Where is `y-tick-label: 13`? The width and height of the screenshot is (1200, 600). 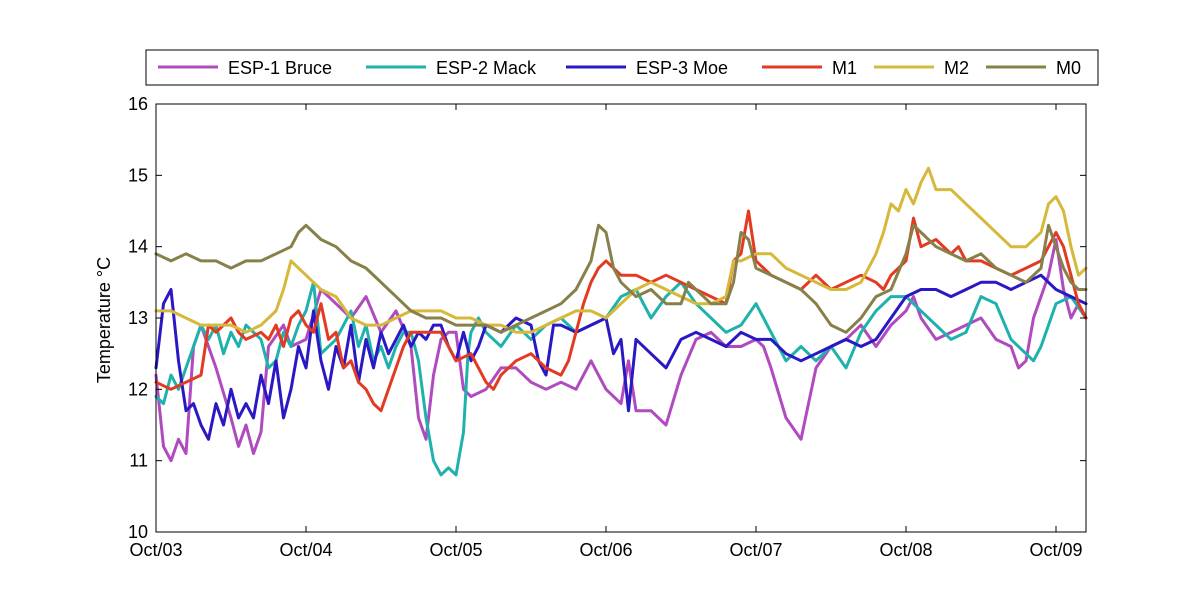 y-tick-label: 13 is located at coordinates (138, 318).